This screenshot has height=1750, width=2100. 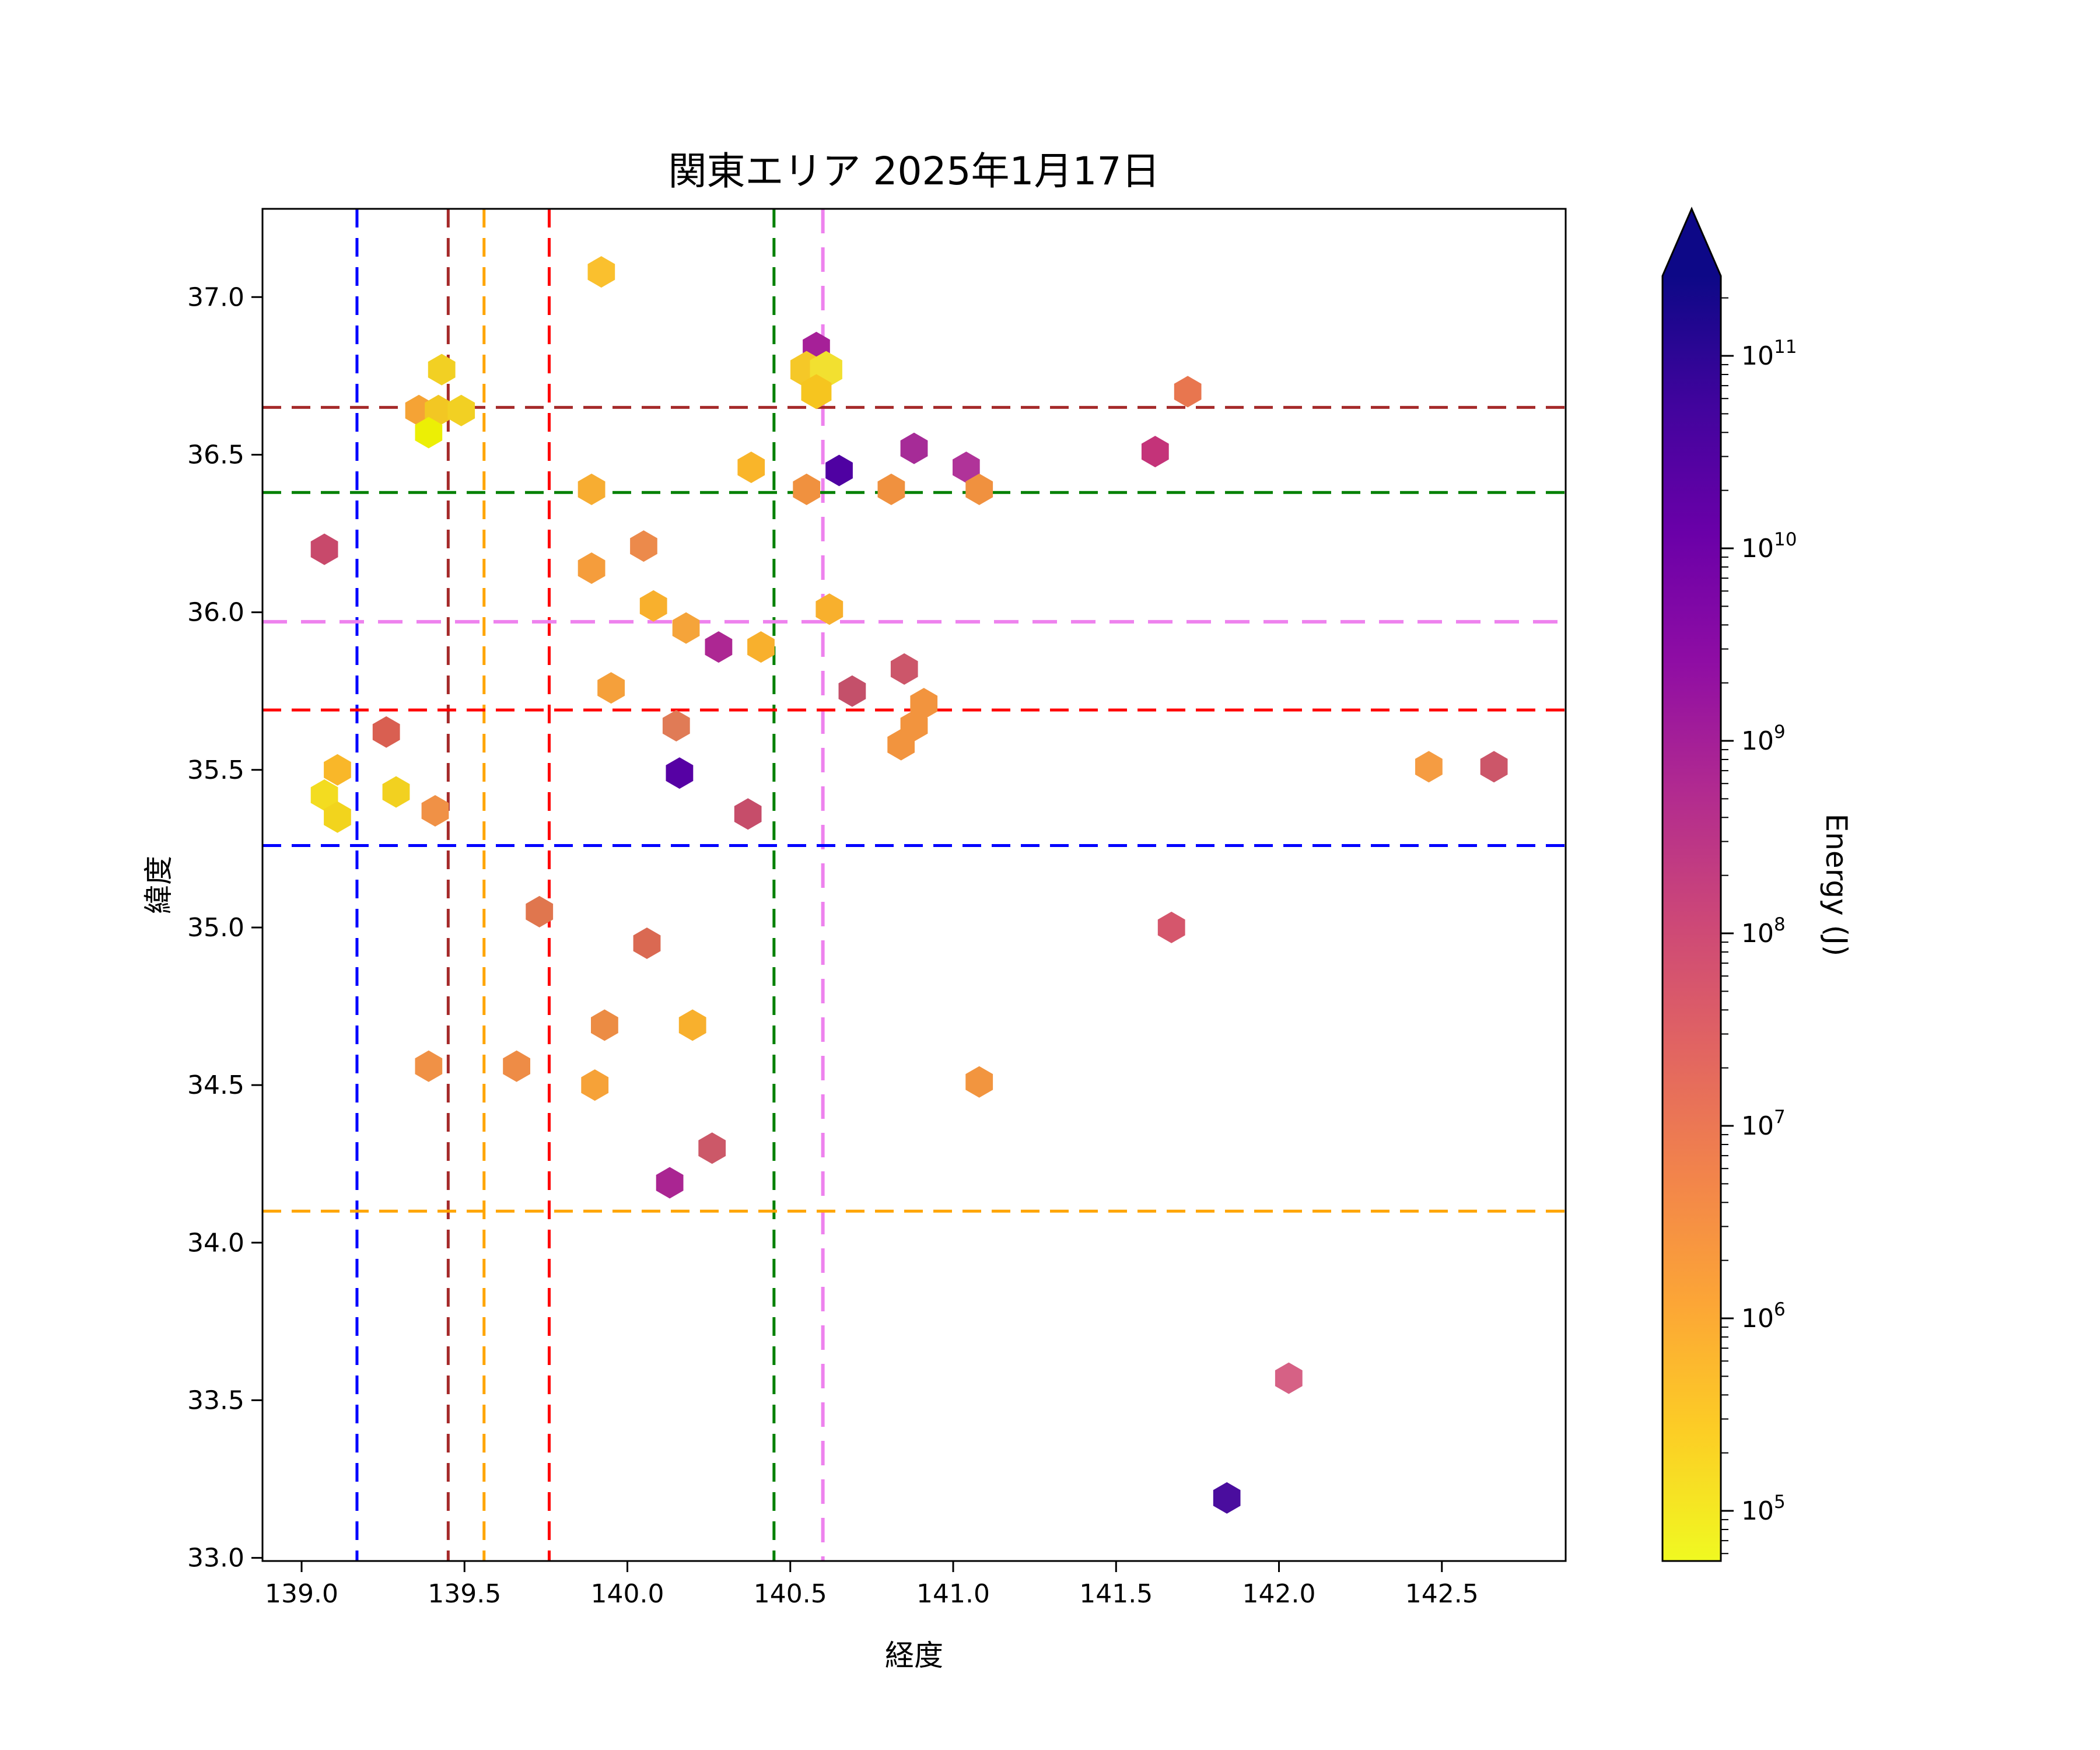 What do you see at coordinates (1279, 1594) in the screenshot?
I see `x-tick-label: 142.0` at bounding box center [1279, 1594].